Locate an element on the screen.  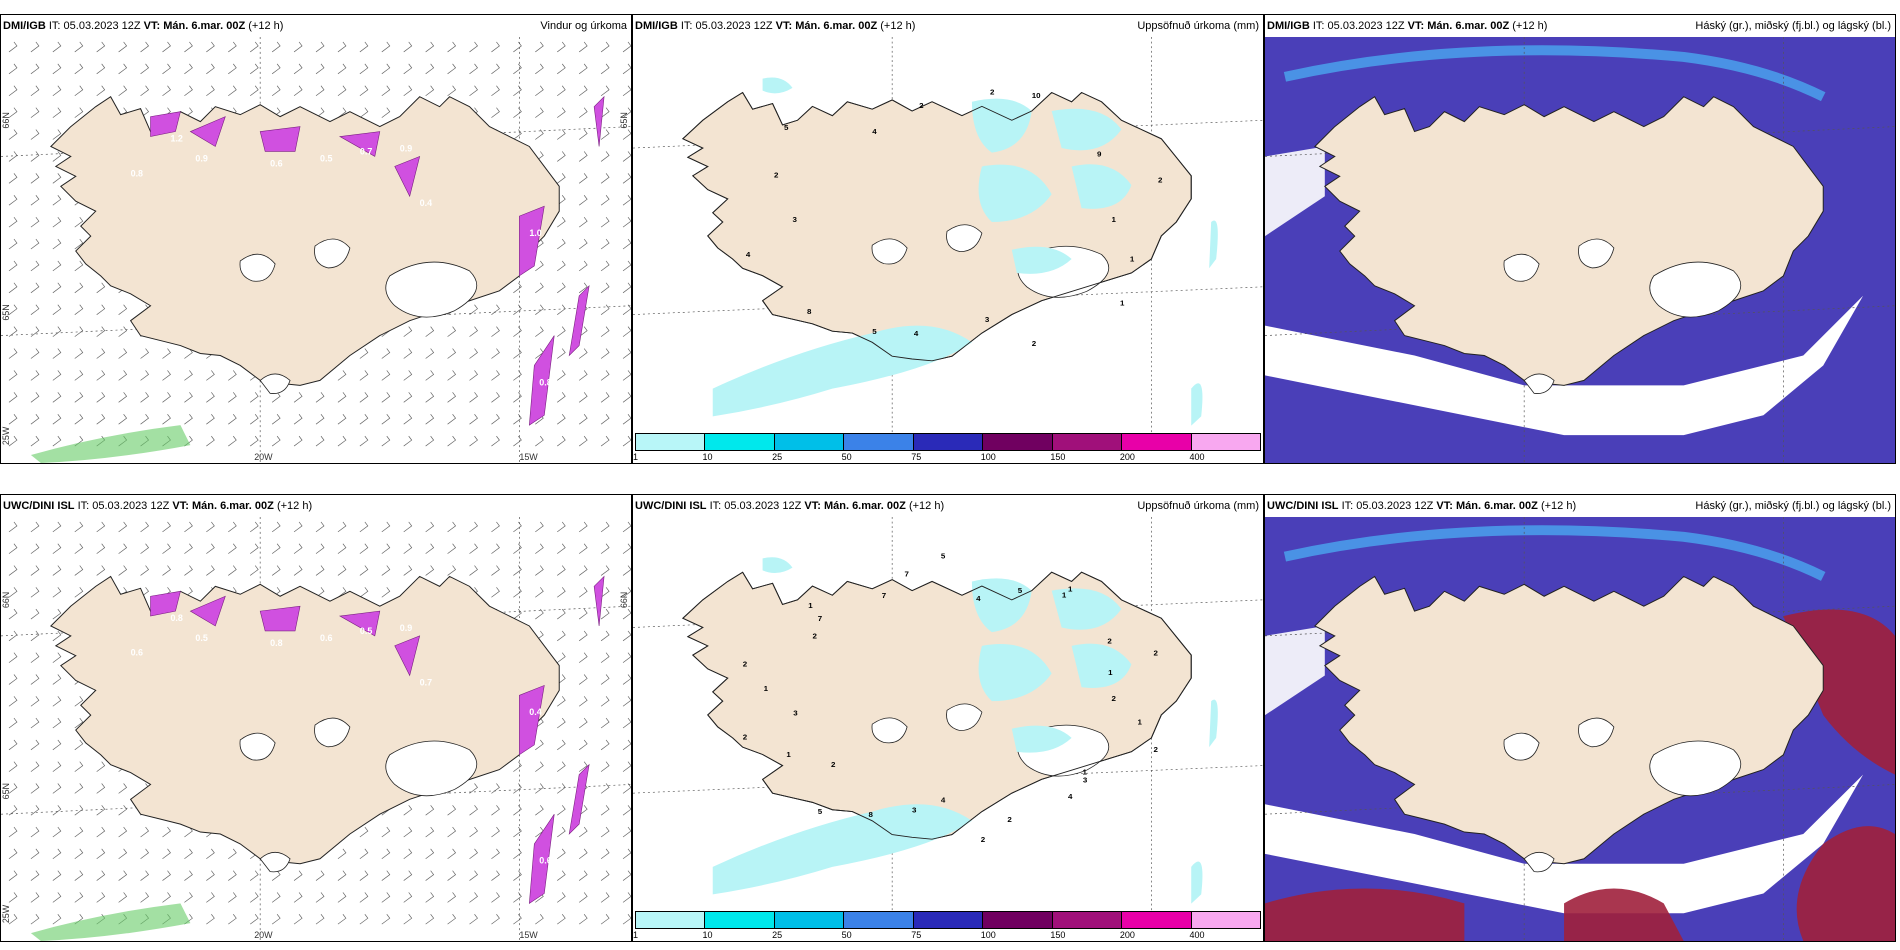
vt-value: Mán. 6.mar. 00Z is located at coordinates (864, 506).